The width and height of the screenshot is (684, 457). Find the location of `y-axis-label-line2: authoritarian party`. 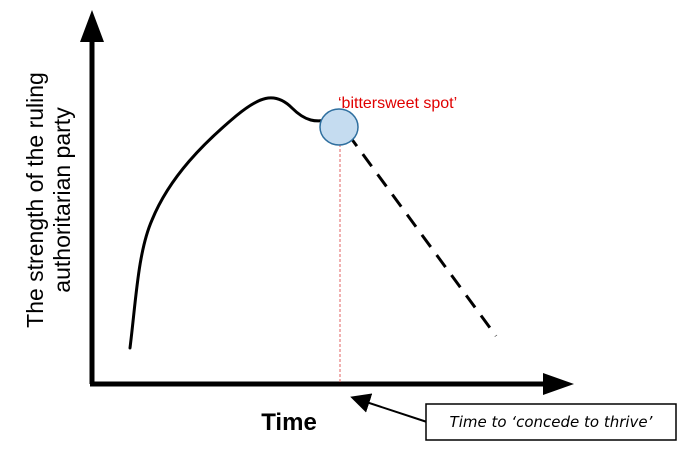

y-axis-label-line2: authoritarian party is located at coordinates (62, 200).